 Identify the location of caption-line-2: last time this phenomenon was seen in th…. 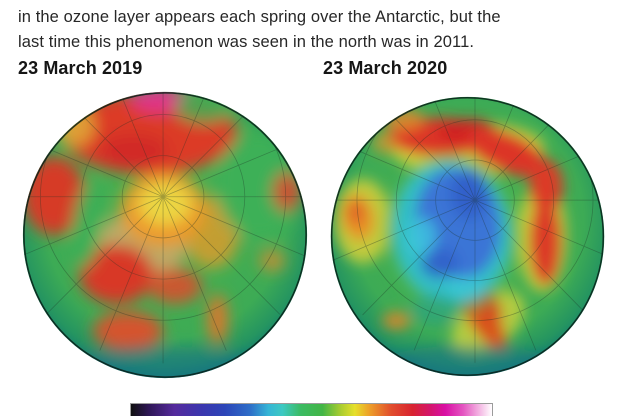
(246, 42).